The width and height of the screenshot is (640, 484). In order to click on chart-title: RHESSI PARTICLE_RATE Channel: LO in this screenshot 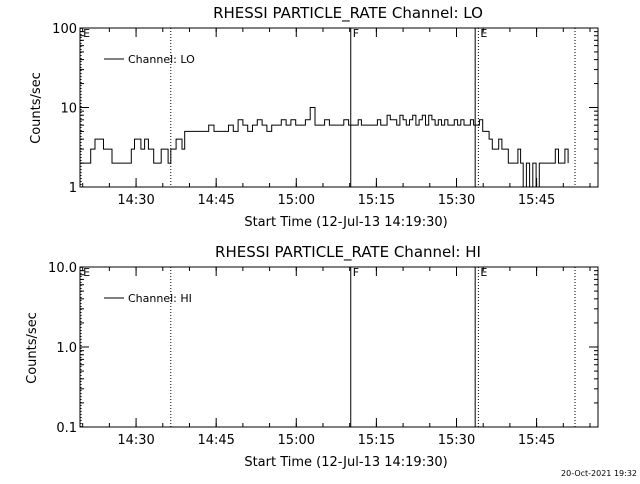, I will do `click(348, 13)`.